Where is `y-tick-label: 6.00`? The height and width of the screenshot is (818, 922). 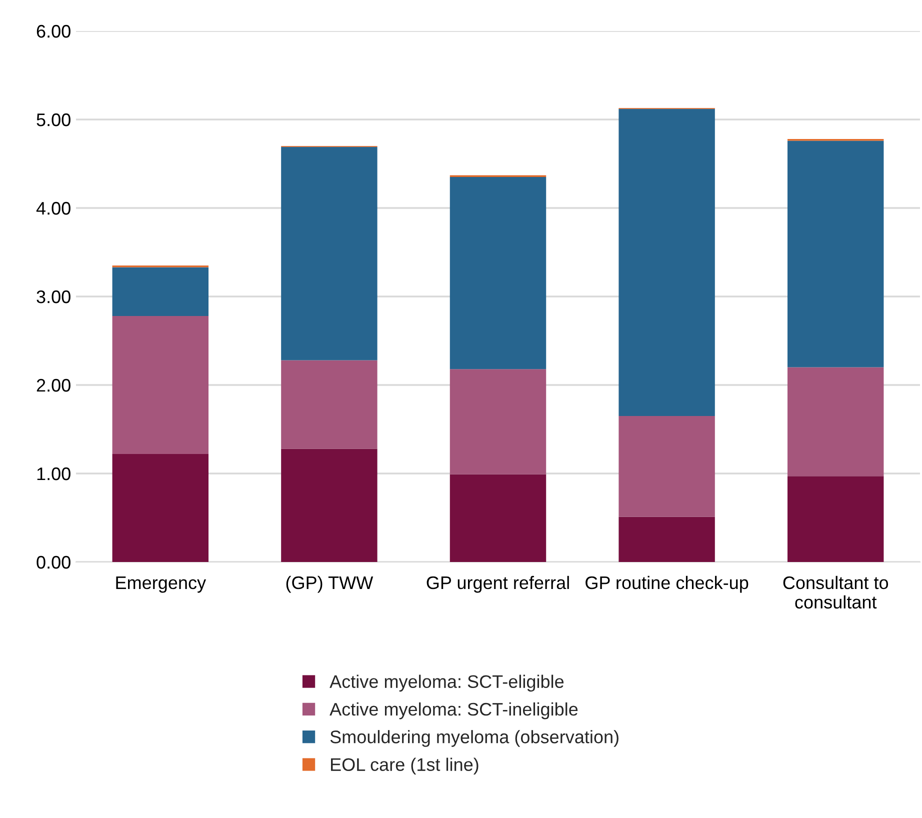 y-tick-label: 6.00 is located at coordinates (53, 31).